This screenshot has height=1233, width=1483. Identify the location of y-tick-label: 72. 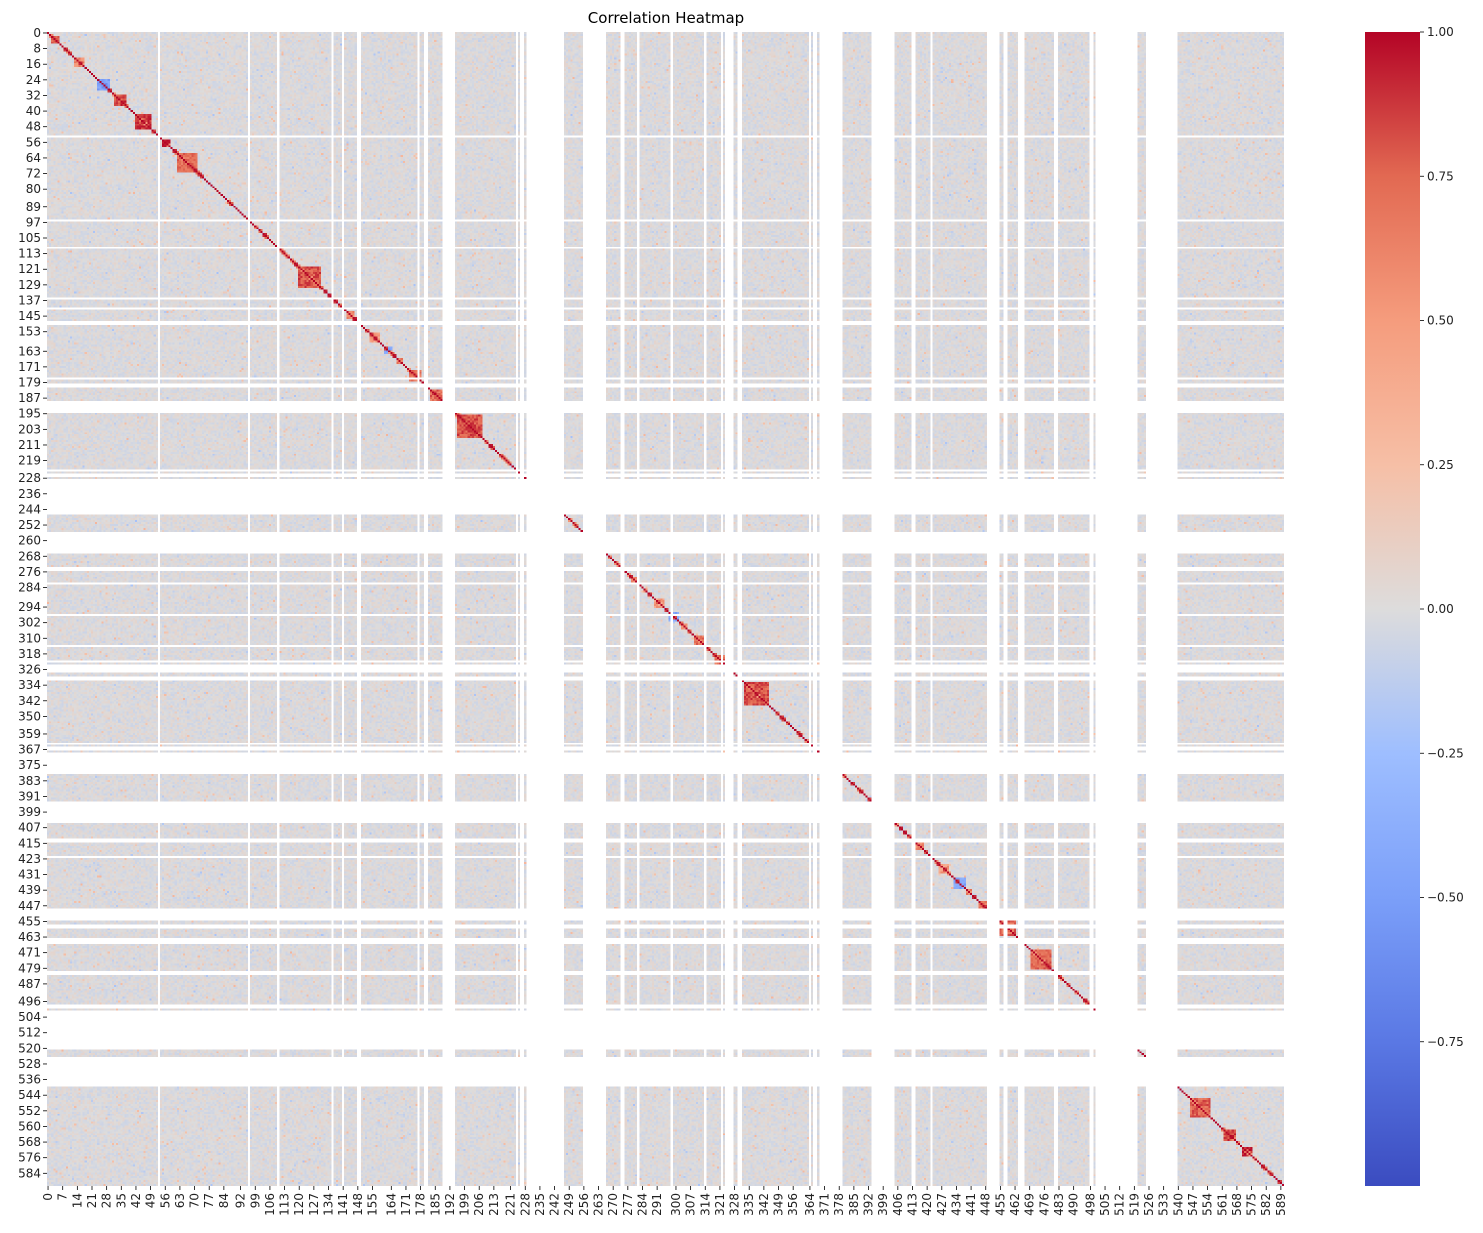
(33, 174).